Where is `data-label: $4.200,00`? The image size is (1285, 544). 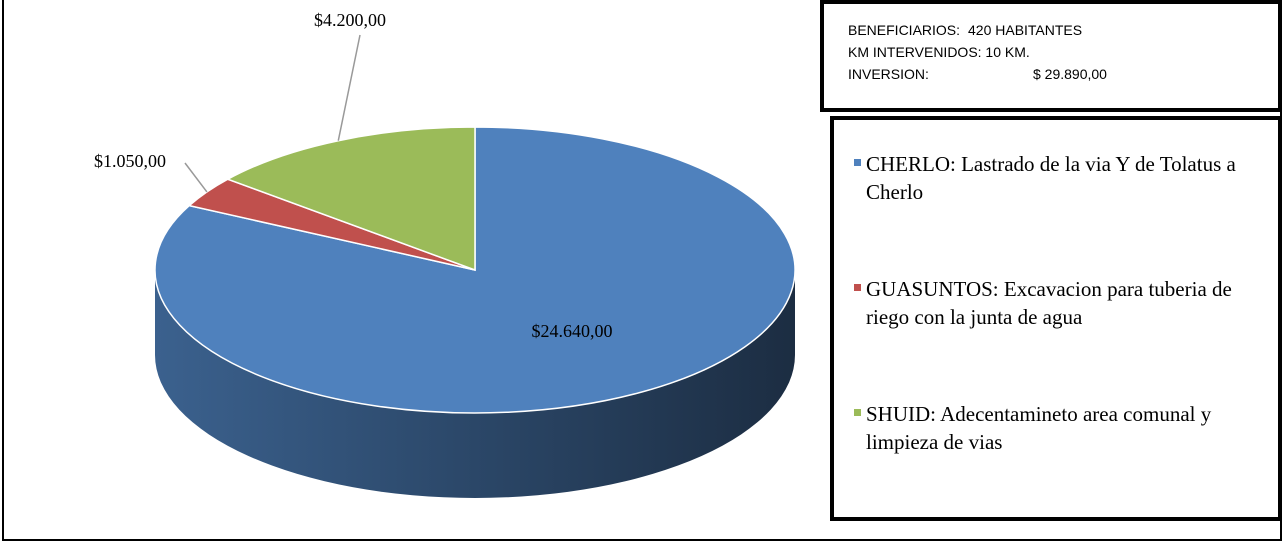 data-label: $4.200,00 is located at coordinates (350, 20).